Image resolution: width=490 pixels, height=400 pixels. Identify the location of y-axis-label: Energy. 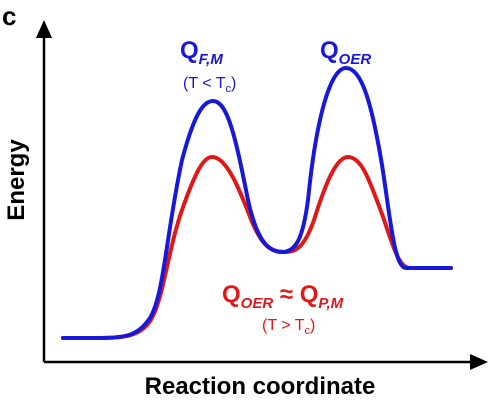
(16, 180).